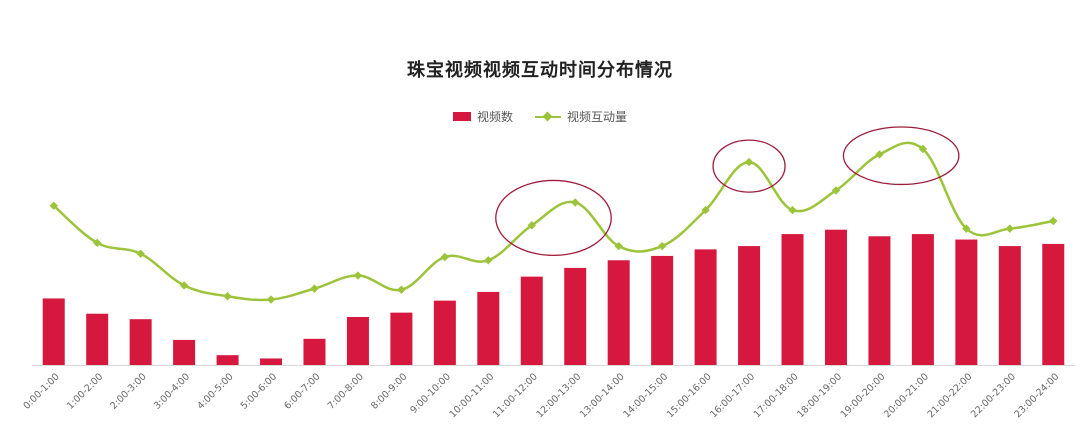  Describe the element at coordinates (389, 391) in the screenshot. I see `x-tick-label-8: 8:00-9:00` at that location.